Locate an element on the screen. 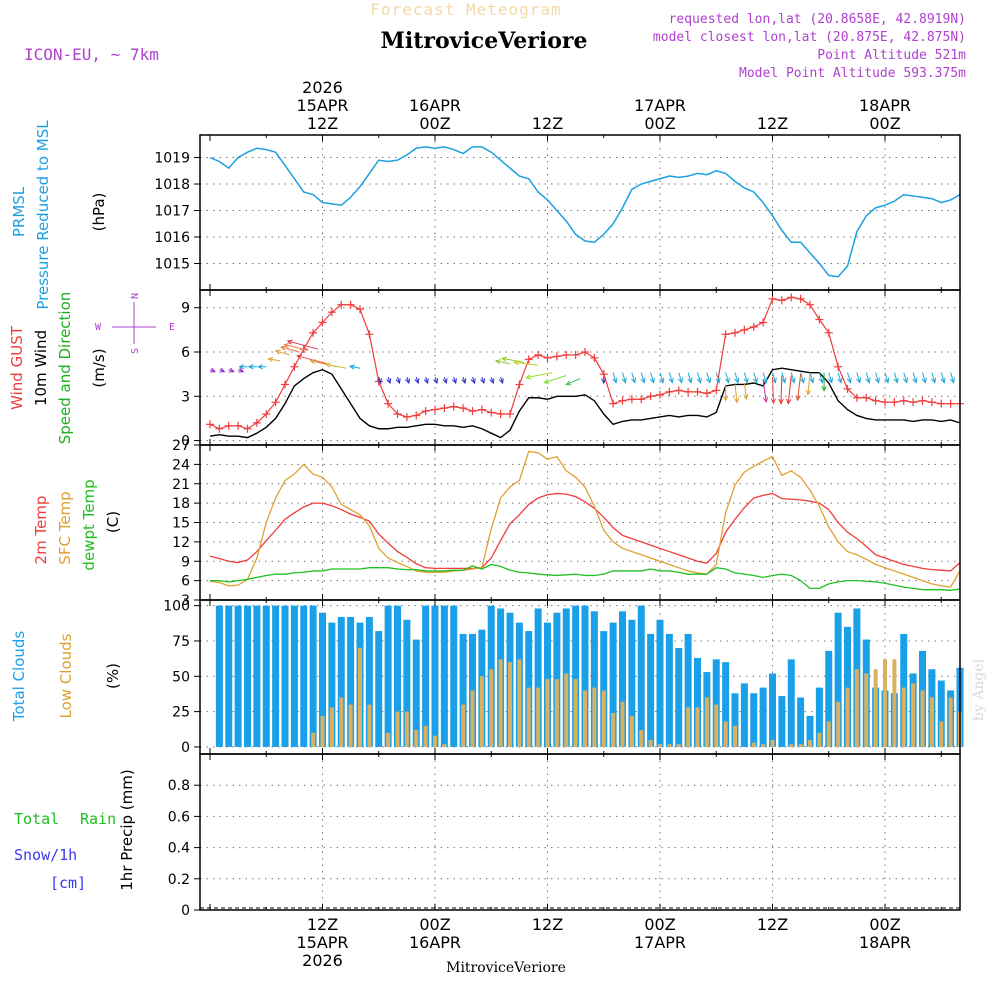 The image size is (1000, 1000). top-tick-label: 2026 is located at coordinates (322, 87).